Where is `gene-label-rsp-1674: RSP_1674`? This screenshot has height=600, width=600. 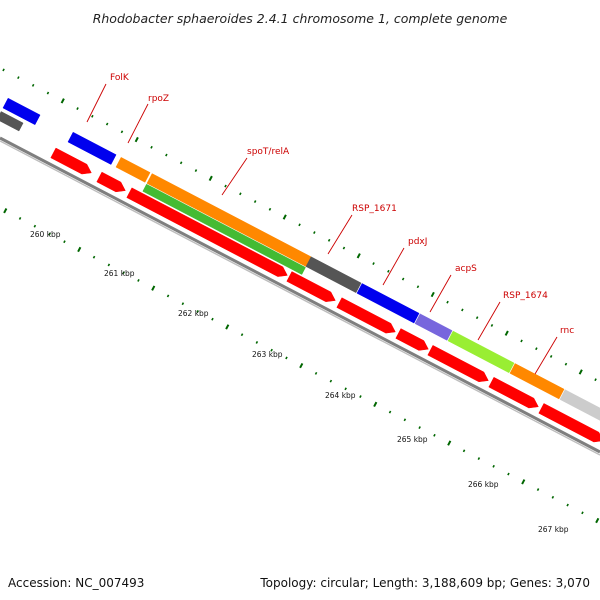
gene-label-rsp-1674: RSP_1674 is located at coordinates (525, 296).